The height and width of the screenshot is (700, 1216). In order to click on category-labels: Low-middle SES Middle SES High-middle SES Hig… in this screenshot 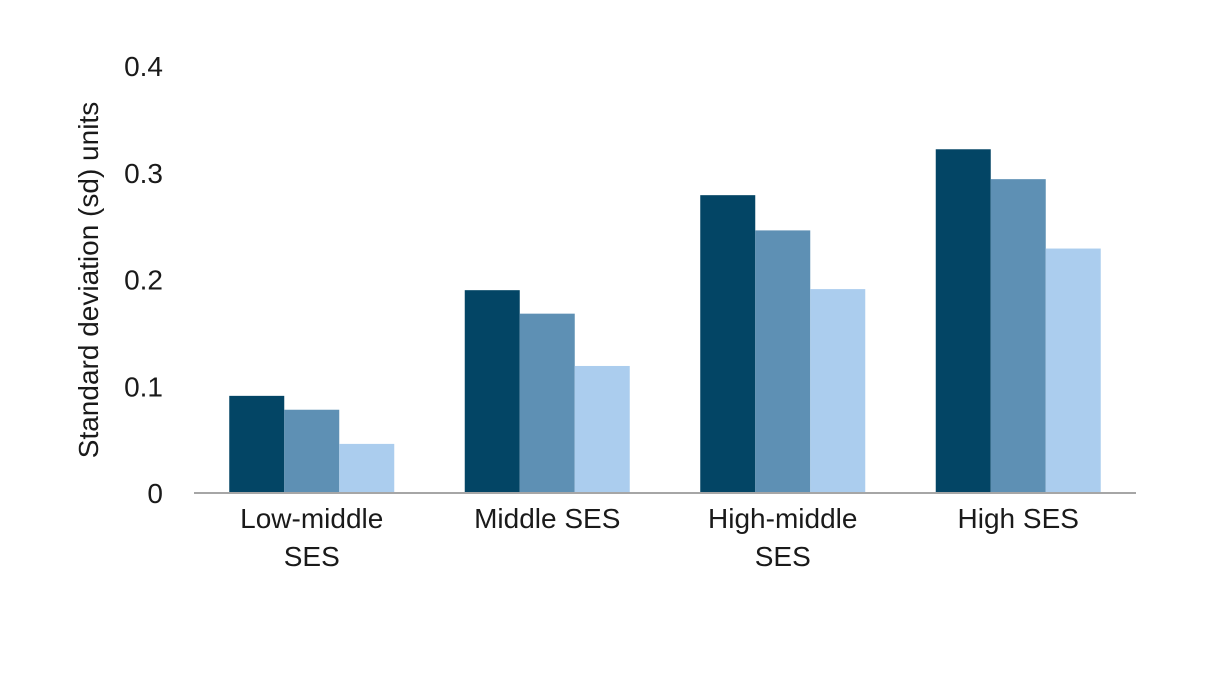, I will do `click(659, 537)`.